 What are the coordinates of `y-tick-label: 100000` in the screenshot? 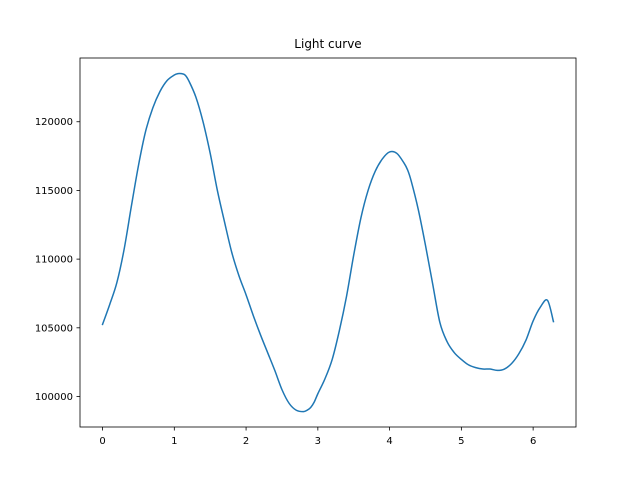 It's located at (54, 397).